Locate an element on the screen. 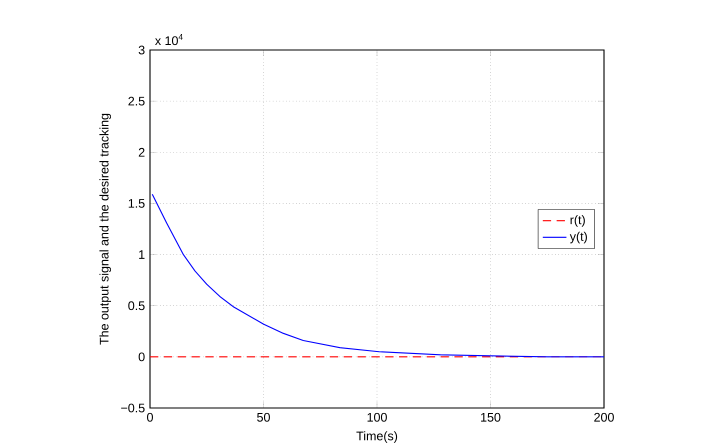  text: x 10$^{4}$ is located at coordinates (169, 40).